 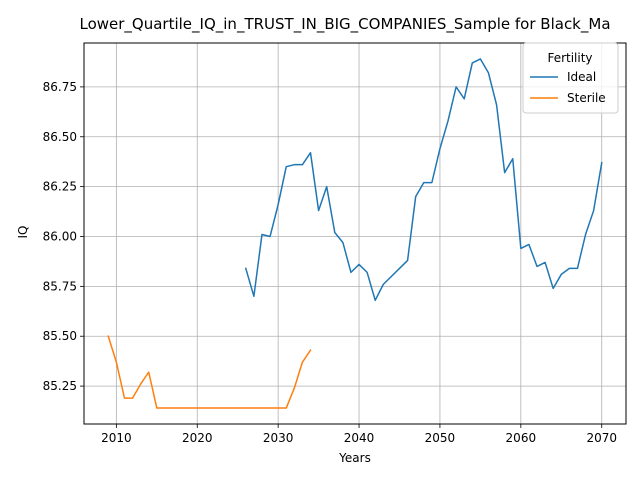 I want to click on y-tick-label: 86.50, so click(x=60, y=137).